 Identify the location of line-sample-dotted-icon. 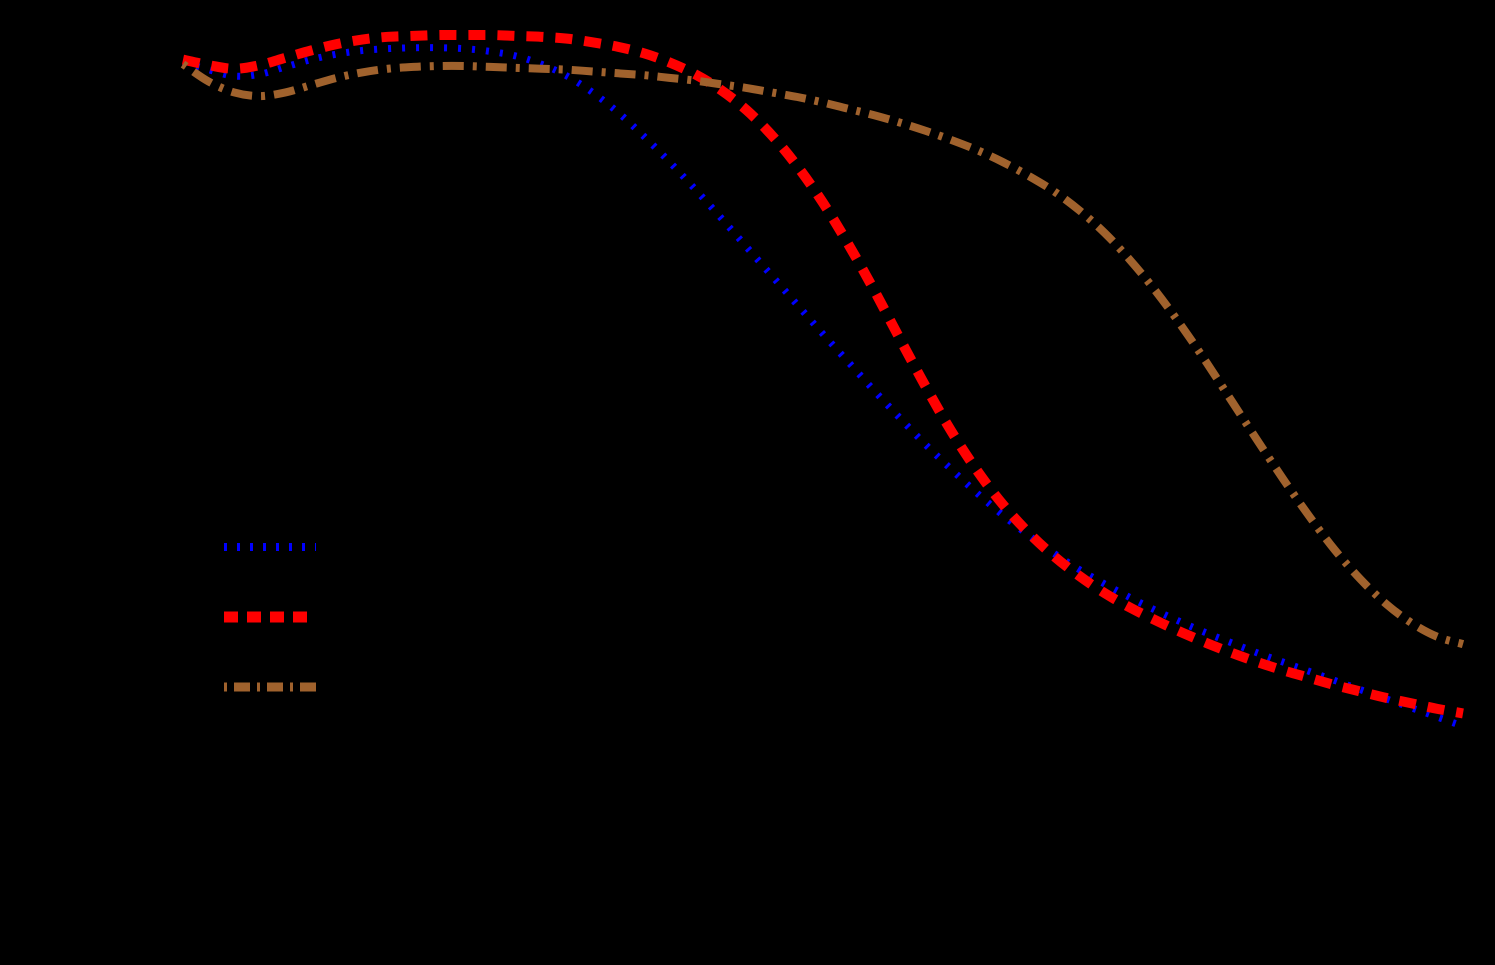
(270, 547).